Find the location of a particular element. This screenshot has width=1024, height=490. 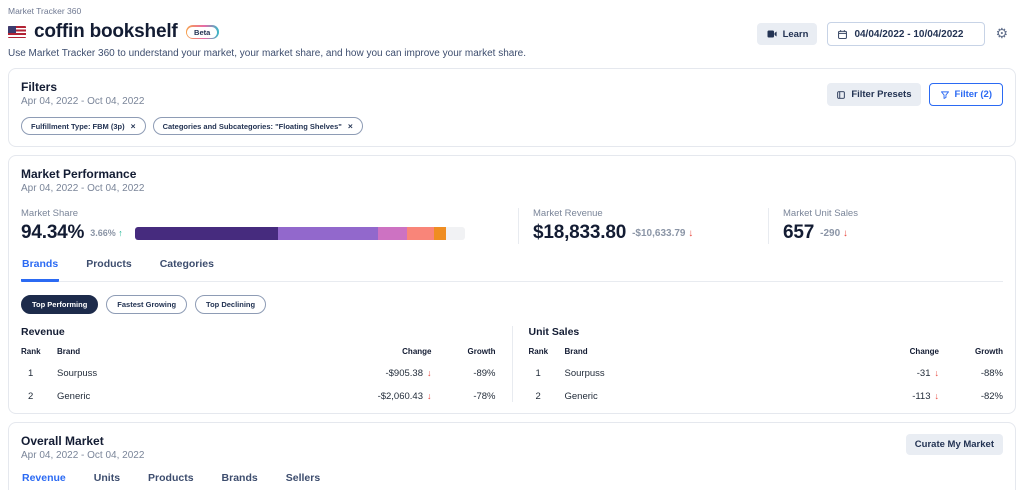

filters-title-block: Filters Apr 04, 2022 - Oct 04, 2022 is located at coordinates (82, 94).